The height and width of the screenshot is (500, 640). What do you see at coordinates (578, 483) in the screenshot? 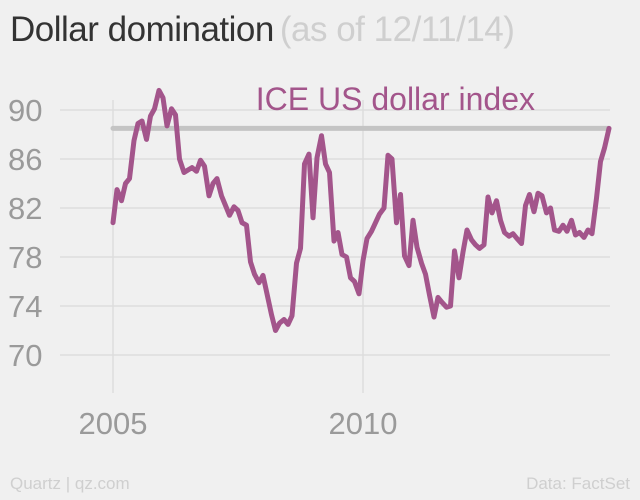
I see `footer-source: Data: FactSet` at bounding box center [578, 483].